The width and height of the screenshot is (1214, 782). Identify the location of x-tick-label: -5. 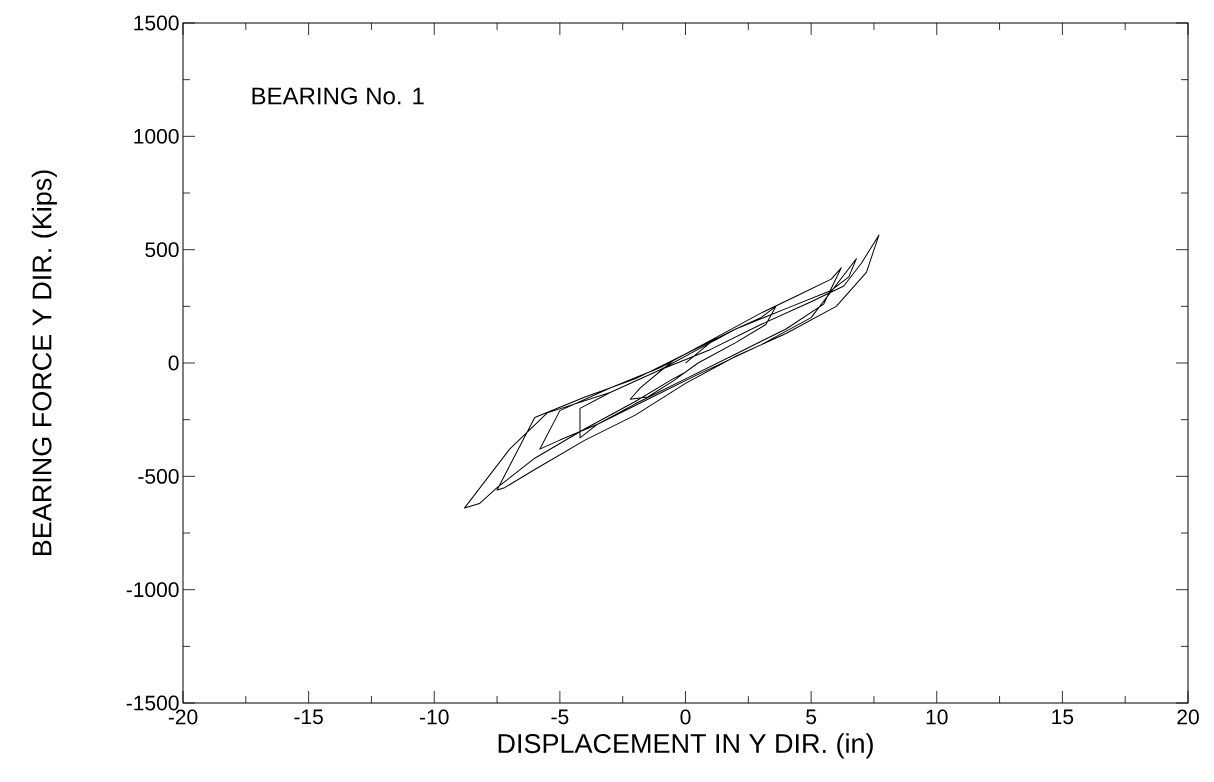
(560, 717).